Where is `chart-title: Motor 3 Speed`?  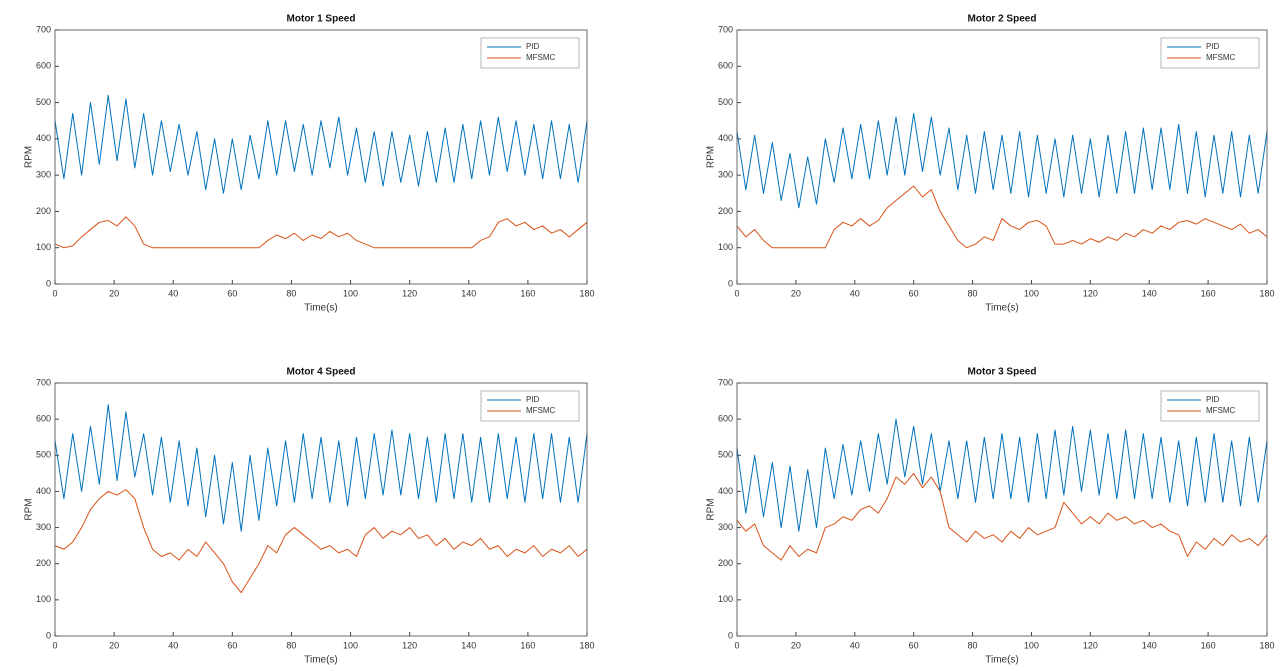
chart-title: Motor 3 Speed is located at coordinates (1002, 372).